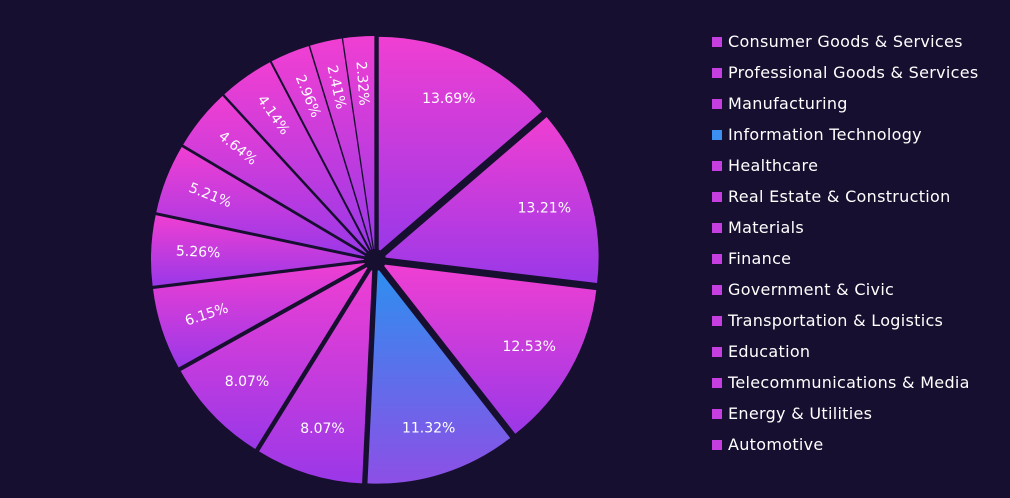  Describe the element at coordinates (776, 444) in the screenshot. I see `legend-label: Automotive` at that location.